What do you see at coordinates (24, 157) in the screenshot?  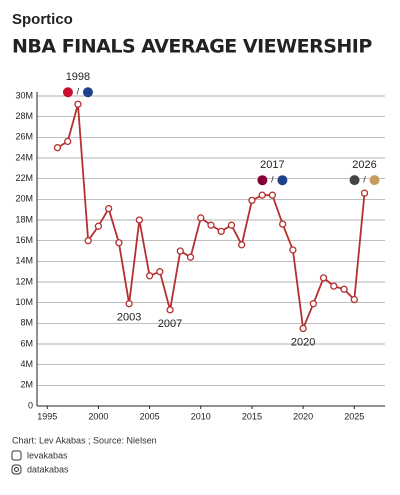 I see `y-tick-label: 24M` at bounding box center [24, 157].